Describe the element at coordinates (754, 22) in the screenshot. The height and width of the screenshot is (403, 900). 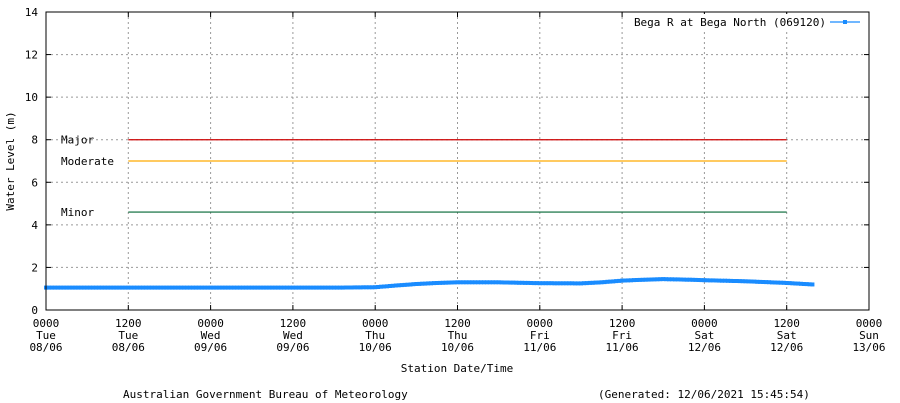
I see `legend-box` at that location.